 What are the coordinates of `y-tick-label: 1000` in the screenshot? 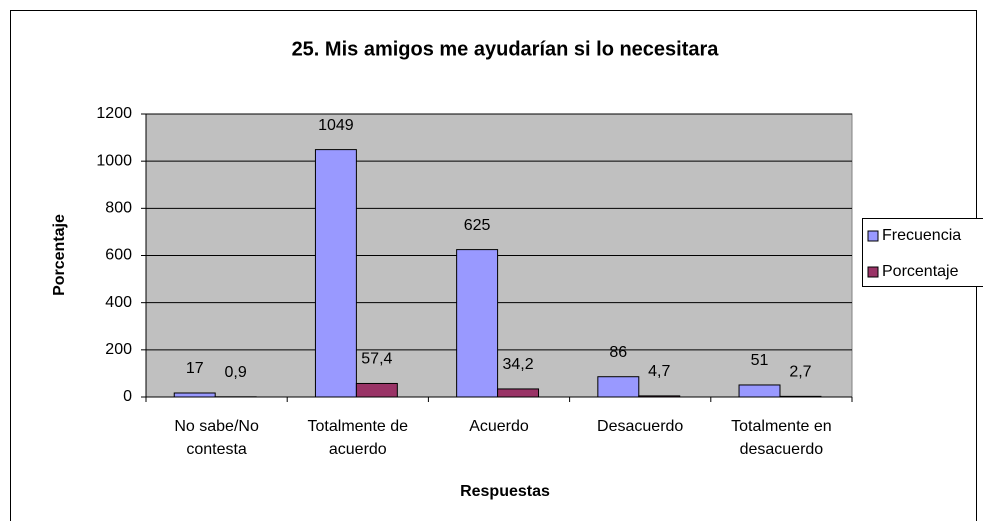 It's located at (114, 160).